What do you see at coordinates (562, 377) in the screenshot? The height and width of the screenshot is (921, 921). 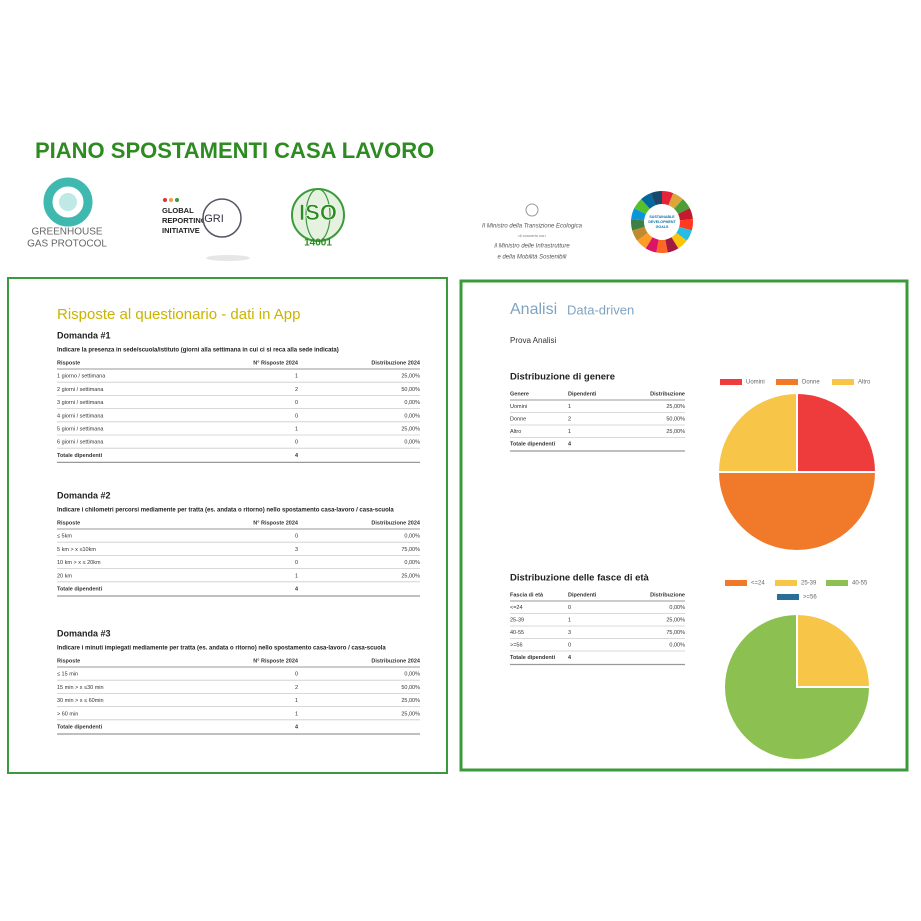 I see `section-heading: Distribuzione di genere` at bounding box center [562, 377].